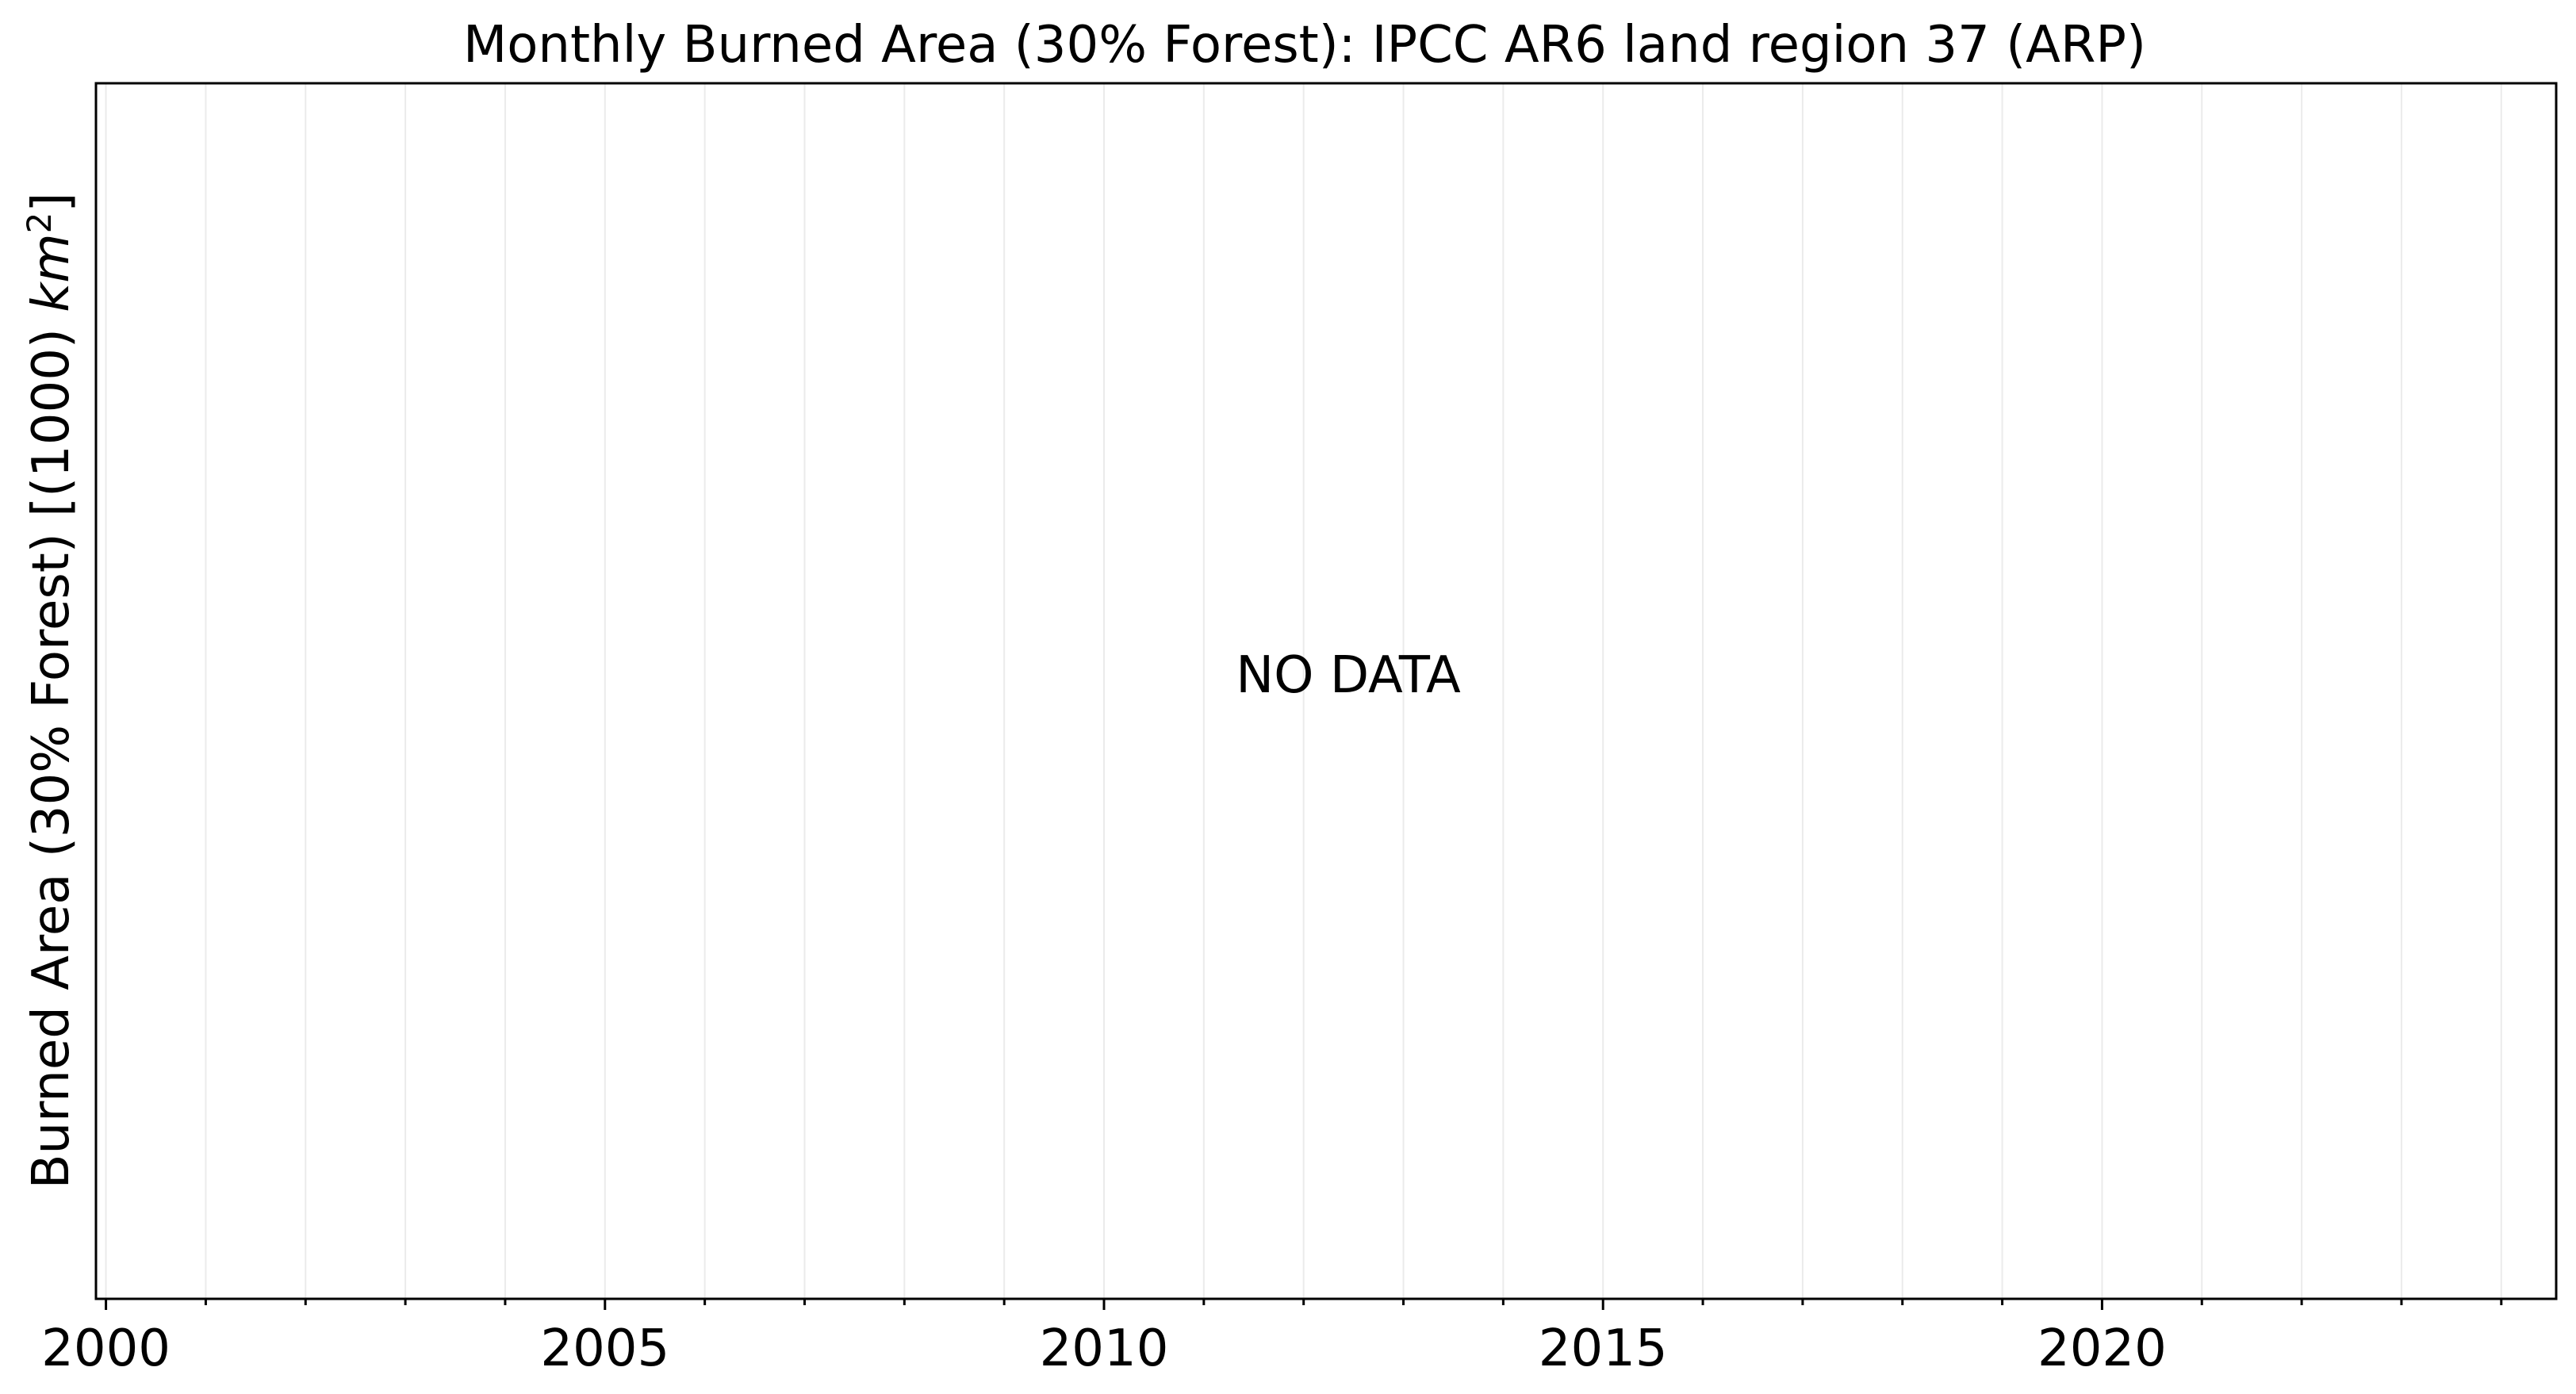  Describe the element at coordinates (52, 750) in the screenshot. I see `y-axis-label-prefix: Burned Area (30% Forest) [(1000)` at that location.